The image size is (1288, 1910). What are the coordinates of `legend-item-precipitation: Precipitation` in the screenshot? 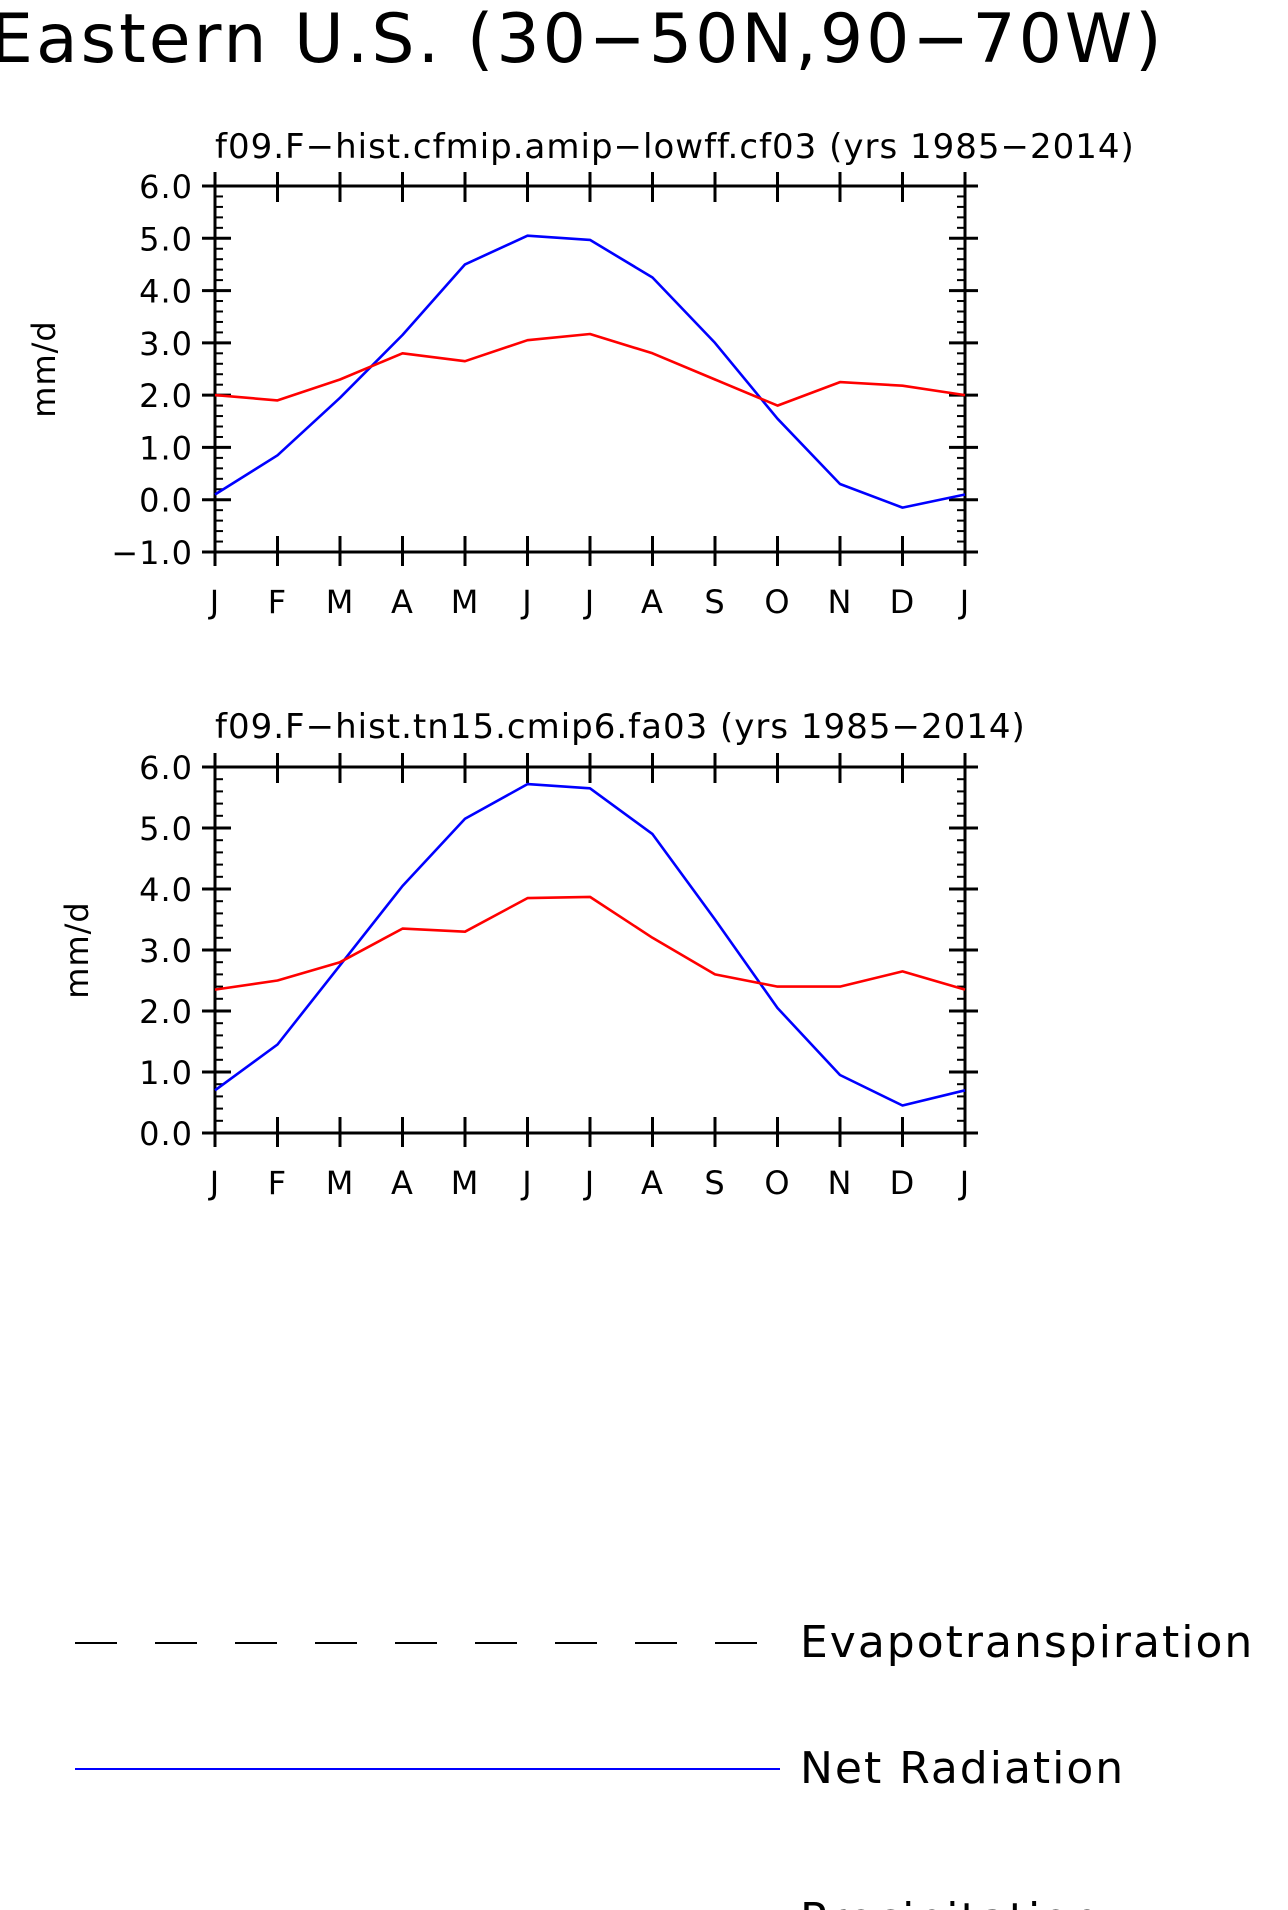 It's located at (950, 1902).